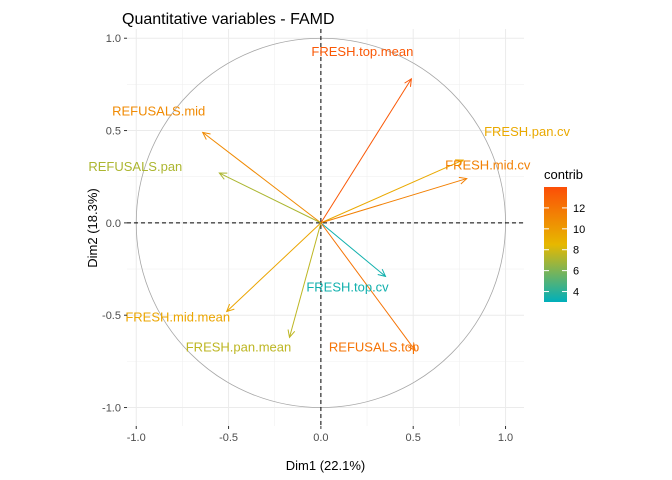 The height and width of the screenshot is (480, 672). Describe the element at coordinates (111, 316) in the screenshot. I see `y-tick-label: -0.5` at that location.